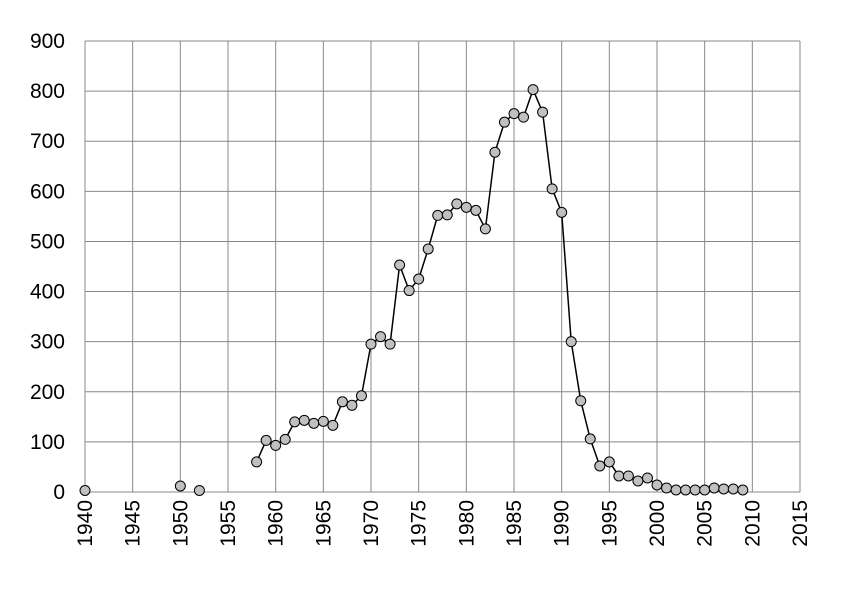 The width and height of the screenshot is (849, 602). What do you see at coordinates (752, 523) in the screenshot?
I see `x-tick-label: 2010` at bounding box center [752, 523].